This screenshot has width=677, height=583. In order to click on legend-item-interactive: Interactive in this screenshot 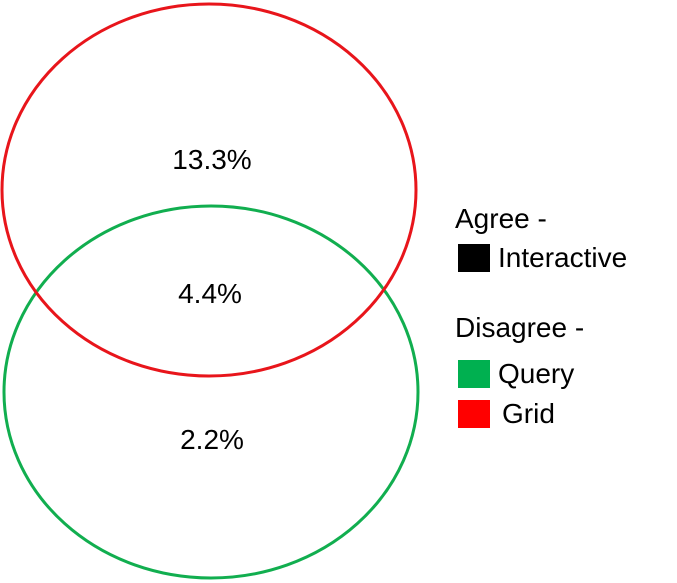, I will do `click(542, 258)`.